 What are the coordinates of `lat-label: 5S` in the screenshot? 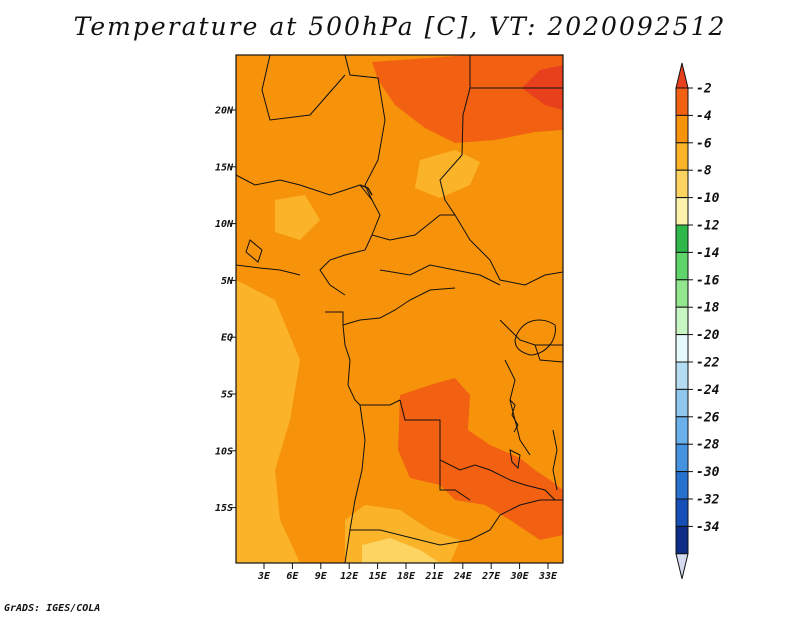 It's located at (227, 395).